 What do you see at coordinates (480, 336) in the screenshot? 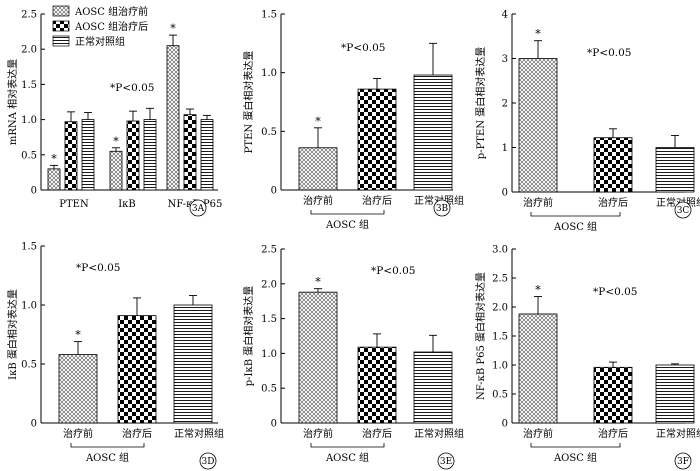
I see `y-axis-title: NF-κB P65 蛋白相对表达量` at bounding box center [480, 336].